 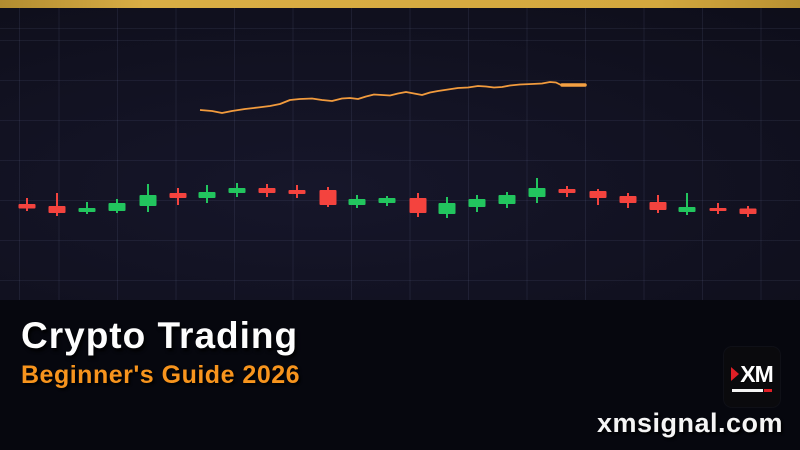 I want to click on page-title: Crypto Trading, so click(x=160, y=335).